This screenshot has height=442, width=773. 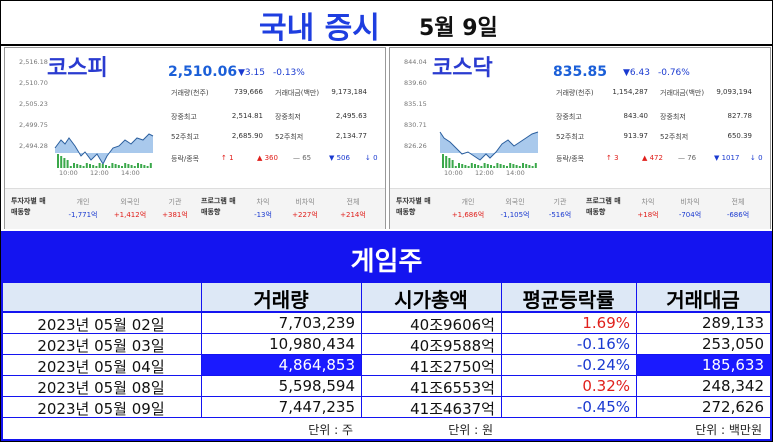 I want to click on group-item-value: -516억, so click(x=560, y=215).